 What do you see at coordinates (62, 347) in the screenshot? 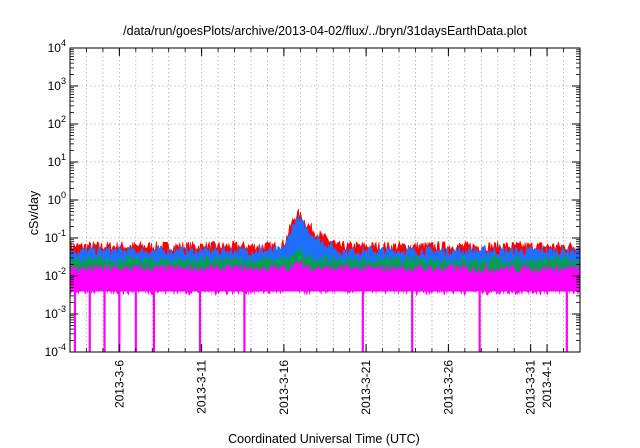
I see `y-tick-exponent: -4` at bounding box center [62, 347].